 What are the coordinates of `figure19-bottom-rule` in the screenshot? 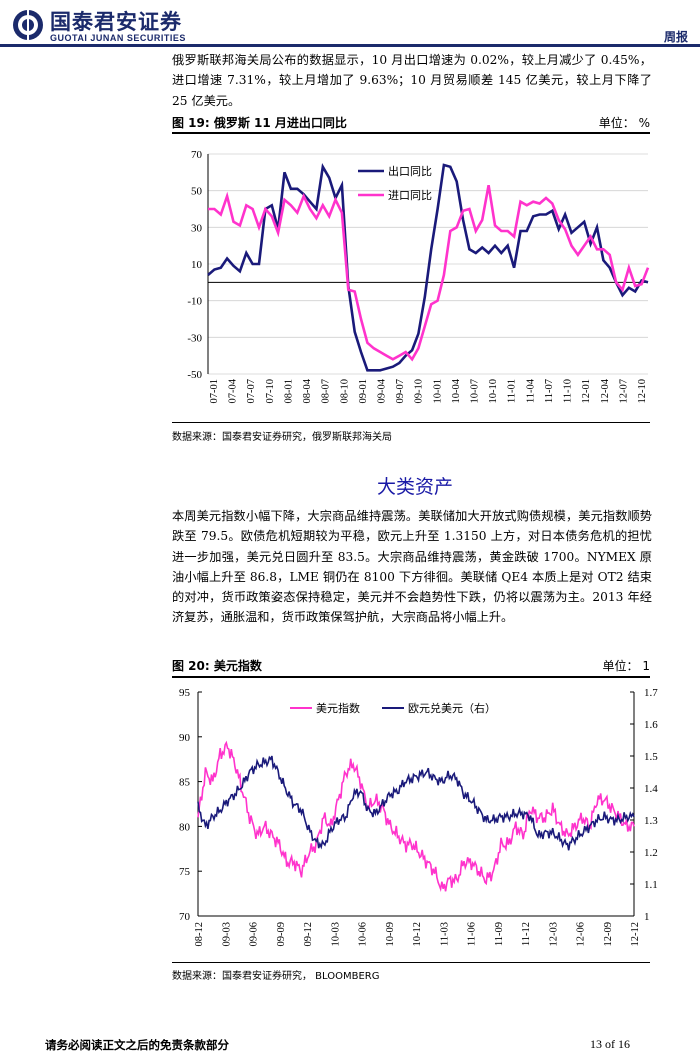 It's located at (411, 422).